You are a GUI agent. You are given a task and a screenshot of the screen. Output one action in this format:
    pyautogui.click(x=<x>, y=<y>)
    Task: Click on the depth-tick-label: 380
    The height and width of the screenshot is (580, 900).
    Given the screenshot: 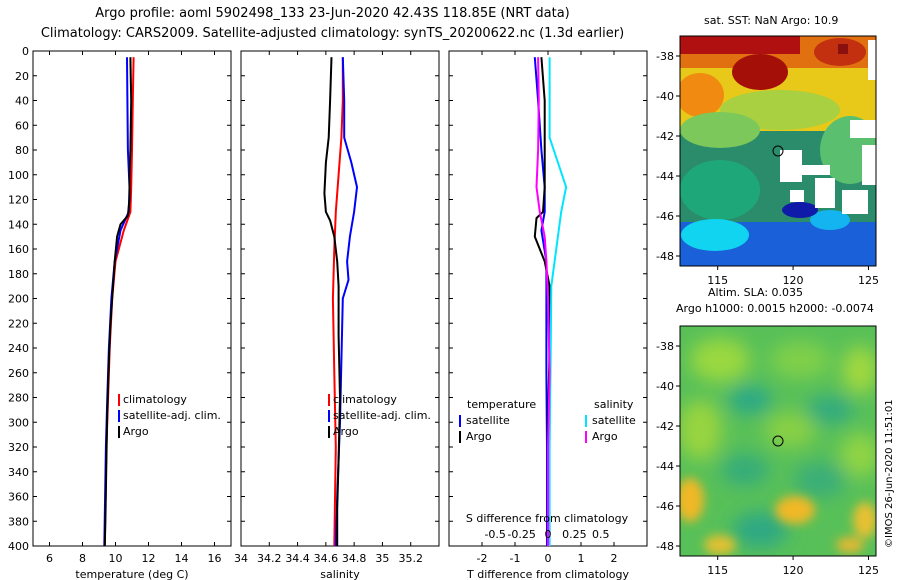 What is the action you would take?
    pyautogui.click(x=18, y=521)
    